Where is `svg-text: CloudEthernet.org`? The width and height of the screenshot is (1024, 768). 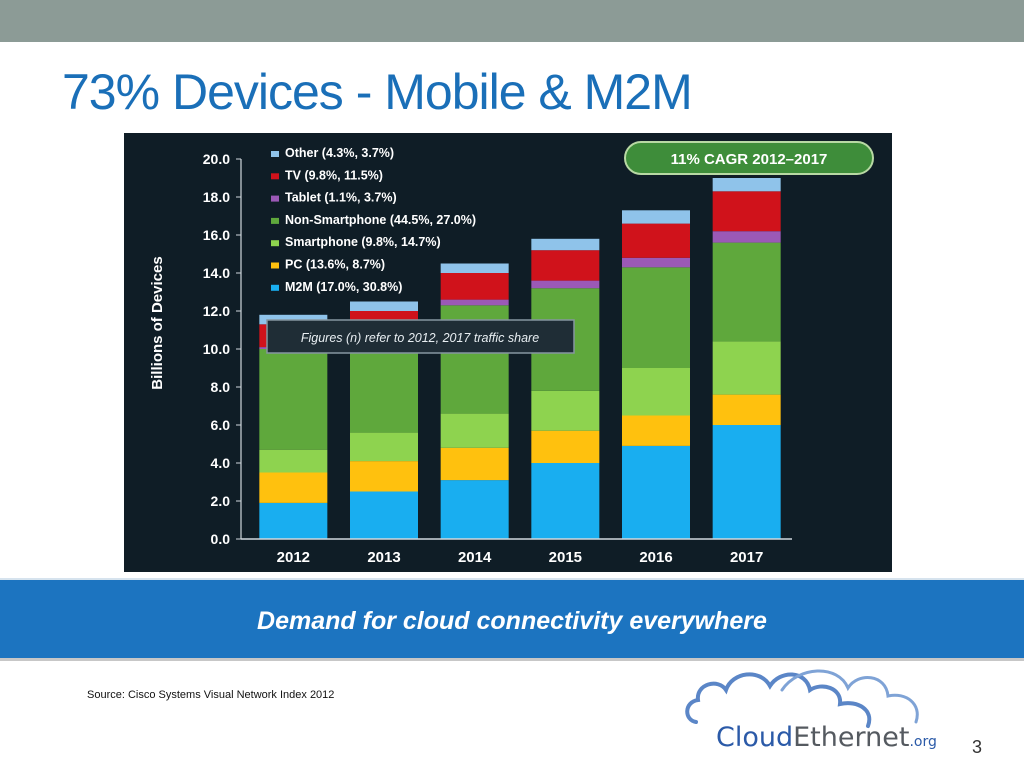
svg-text: CloudEthernet.org is located at coordinates (826, 737).